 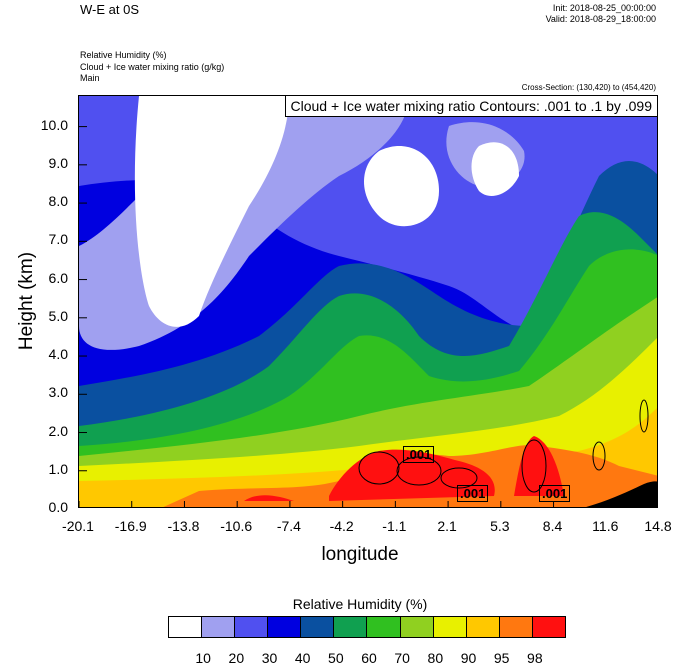 I want to click on y-tick-label: 5.0, so click(x=58, y=315).